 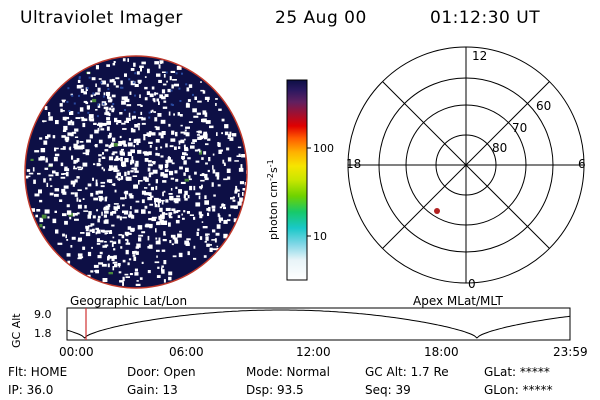 What do you see at coordinates (517, 372) in the screenshot?
I see `status-glat: GLat: *****` at bounding box center [517, 372].